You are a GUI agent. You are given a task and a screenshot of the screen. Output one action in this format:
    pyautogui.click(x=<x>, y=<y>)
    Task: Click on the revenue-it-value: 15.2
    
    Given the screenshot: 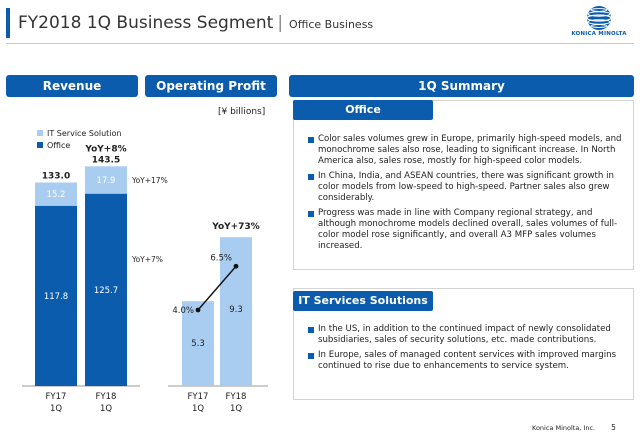 What is the action you would take?
    pyautogui.click(x=56, y=195)
    